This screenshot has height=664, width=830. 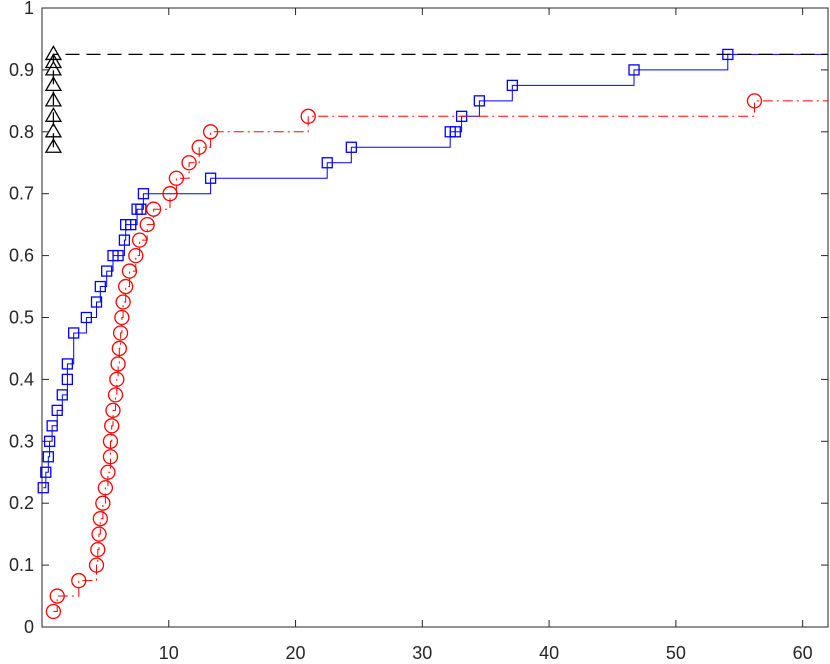 I want to click on x-tick-label: 10, so click(x=169, y=653).